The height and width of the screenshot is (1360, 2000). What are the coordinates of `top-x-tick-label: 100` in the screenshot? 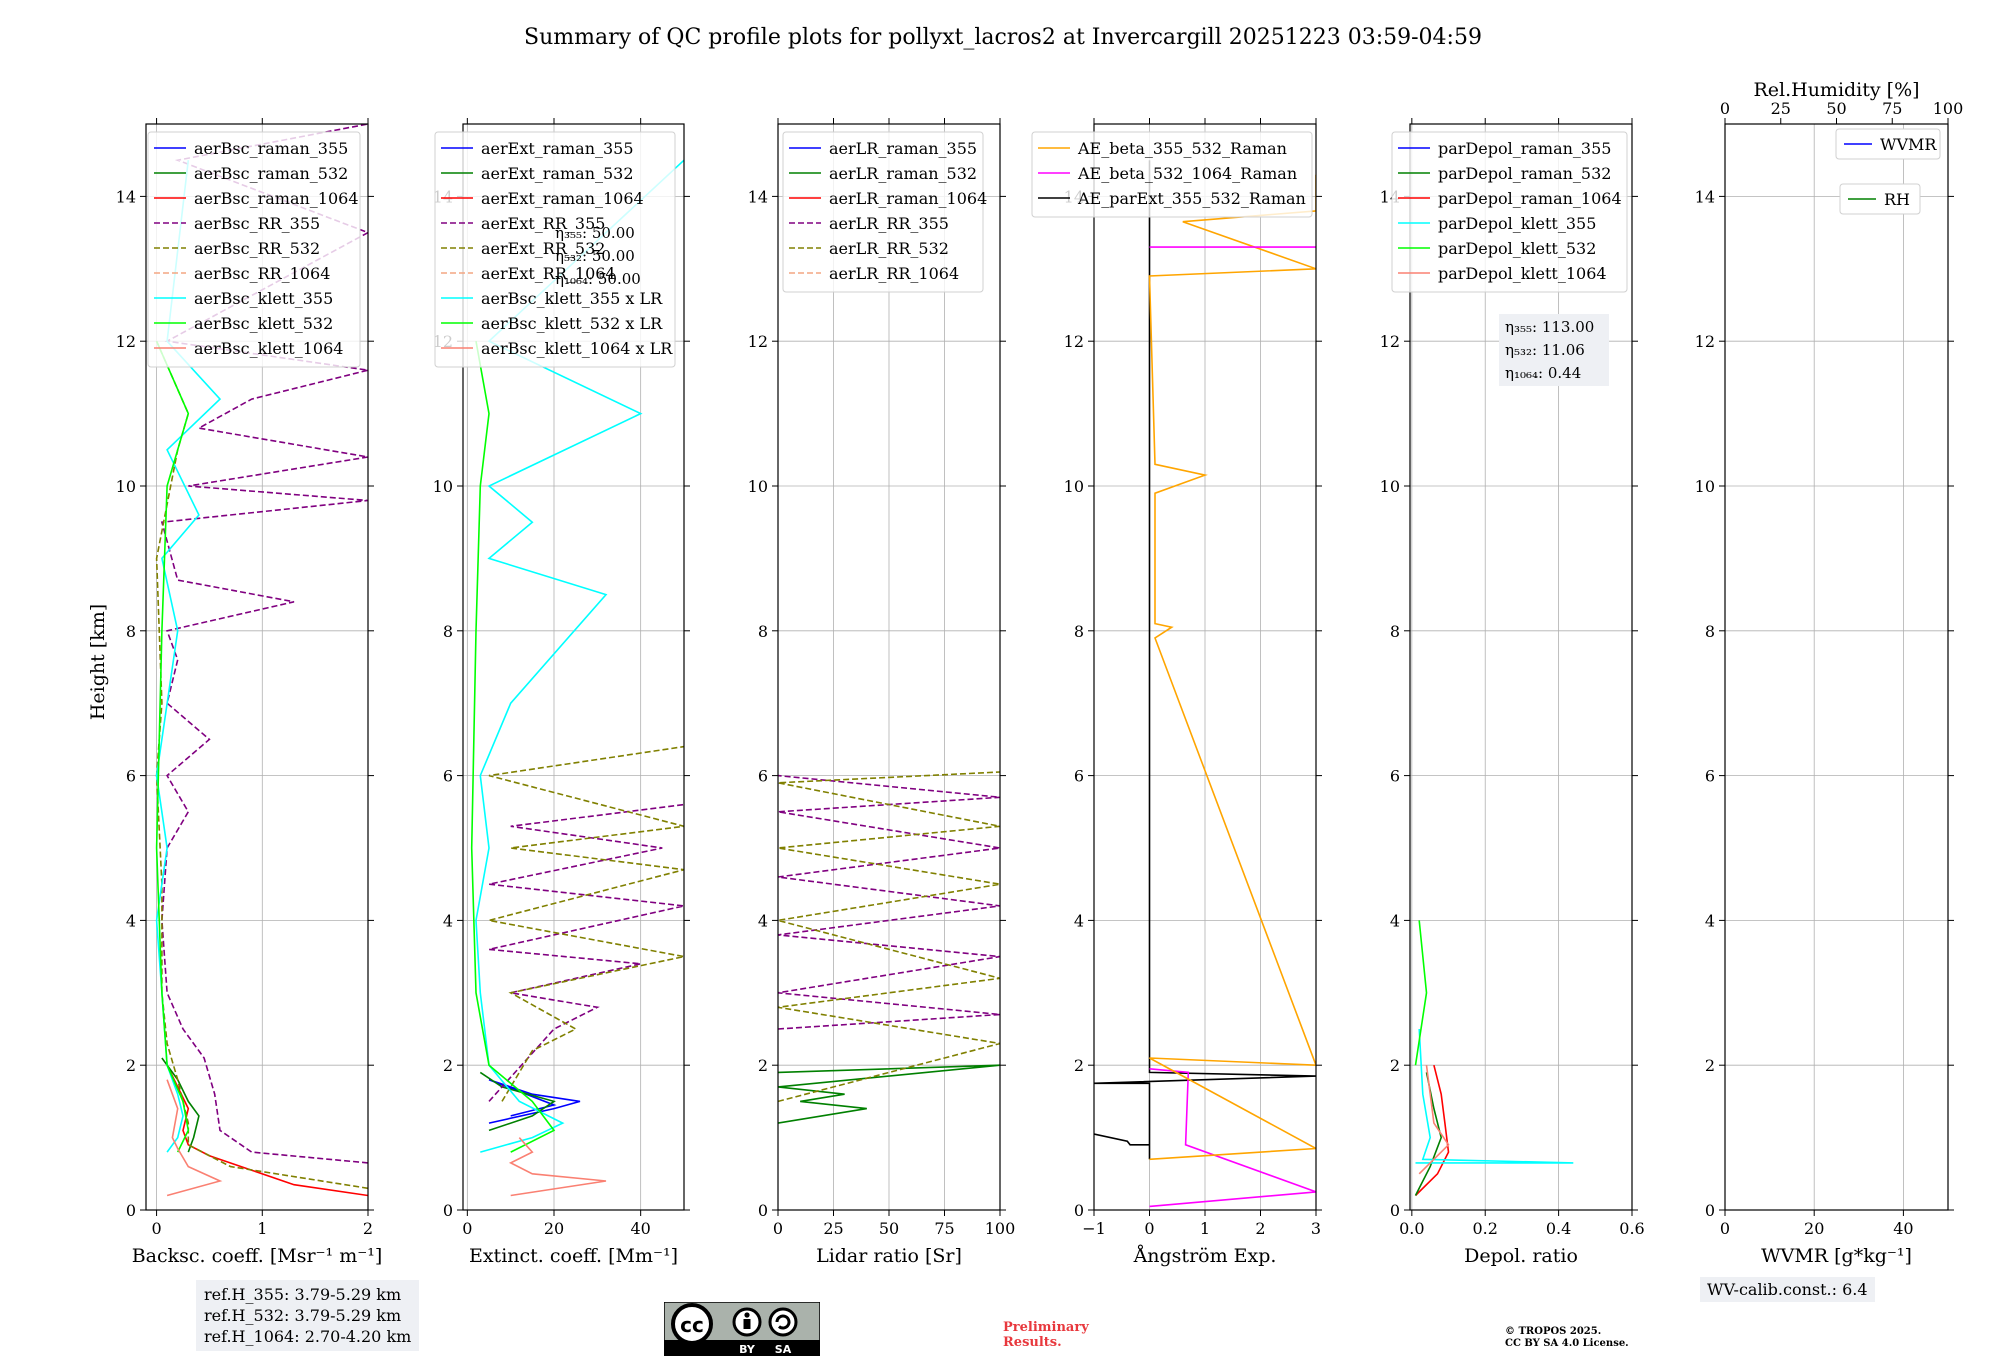 It's located at (1948, 108).